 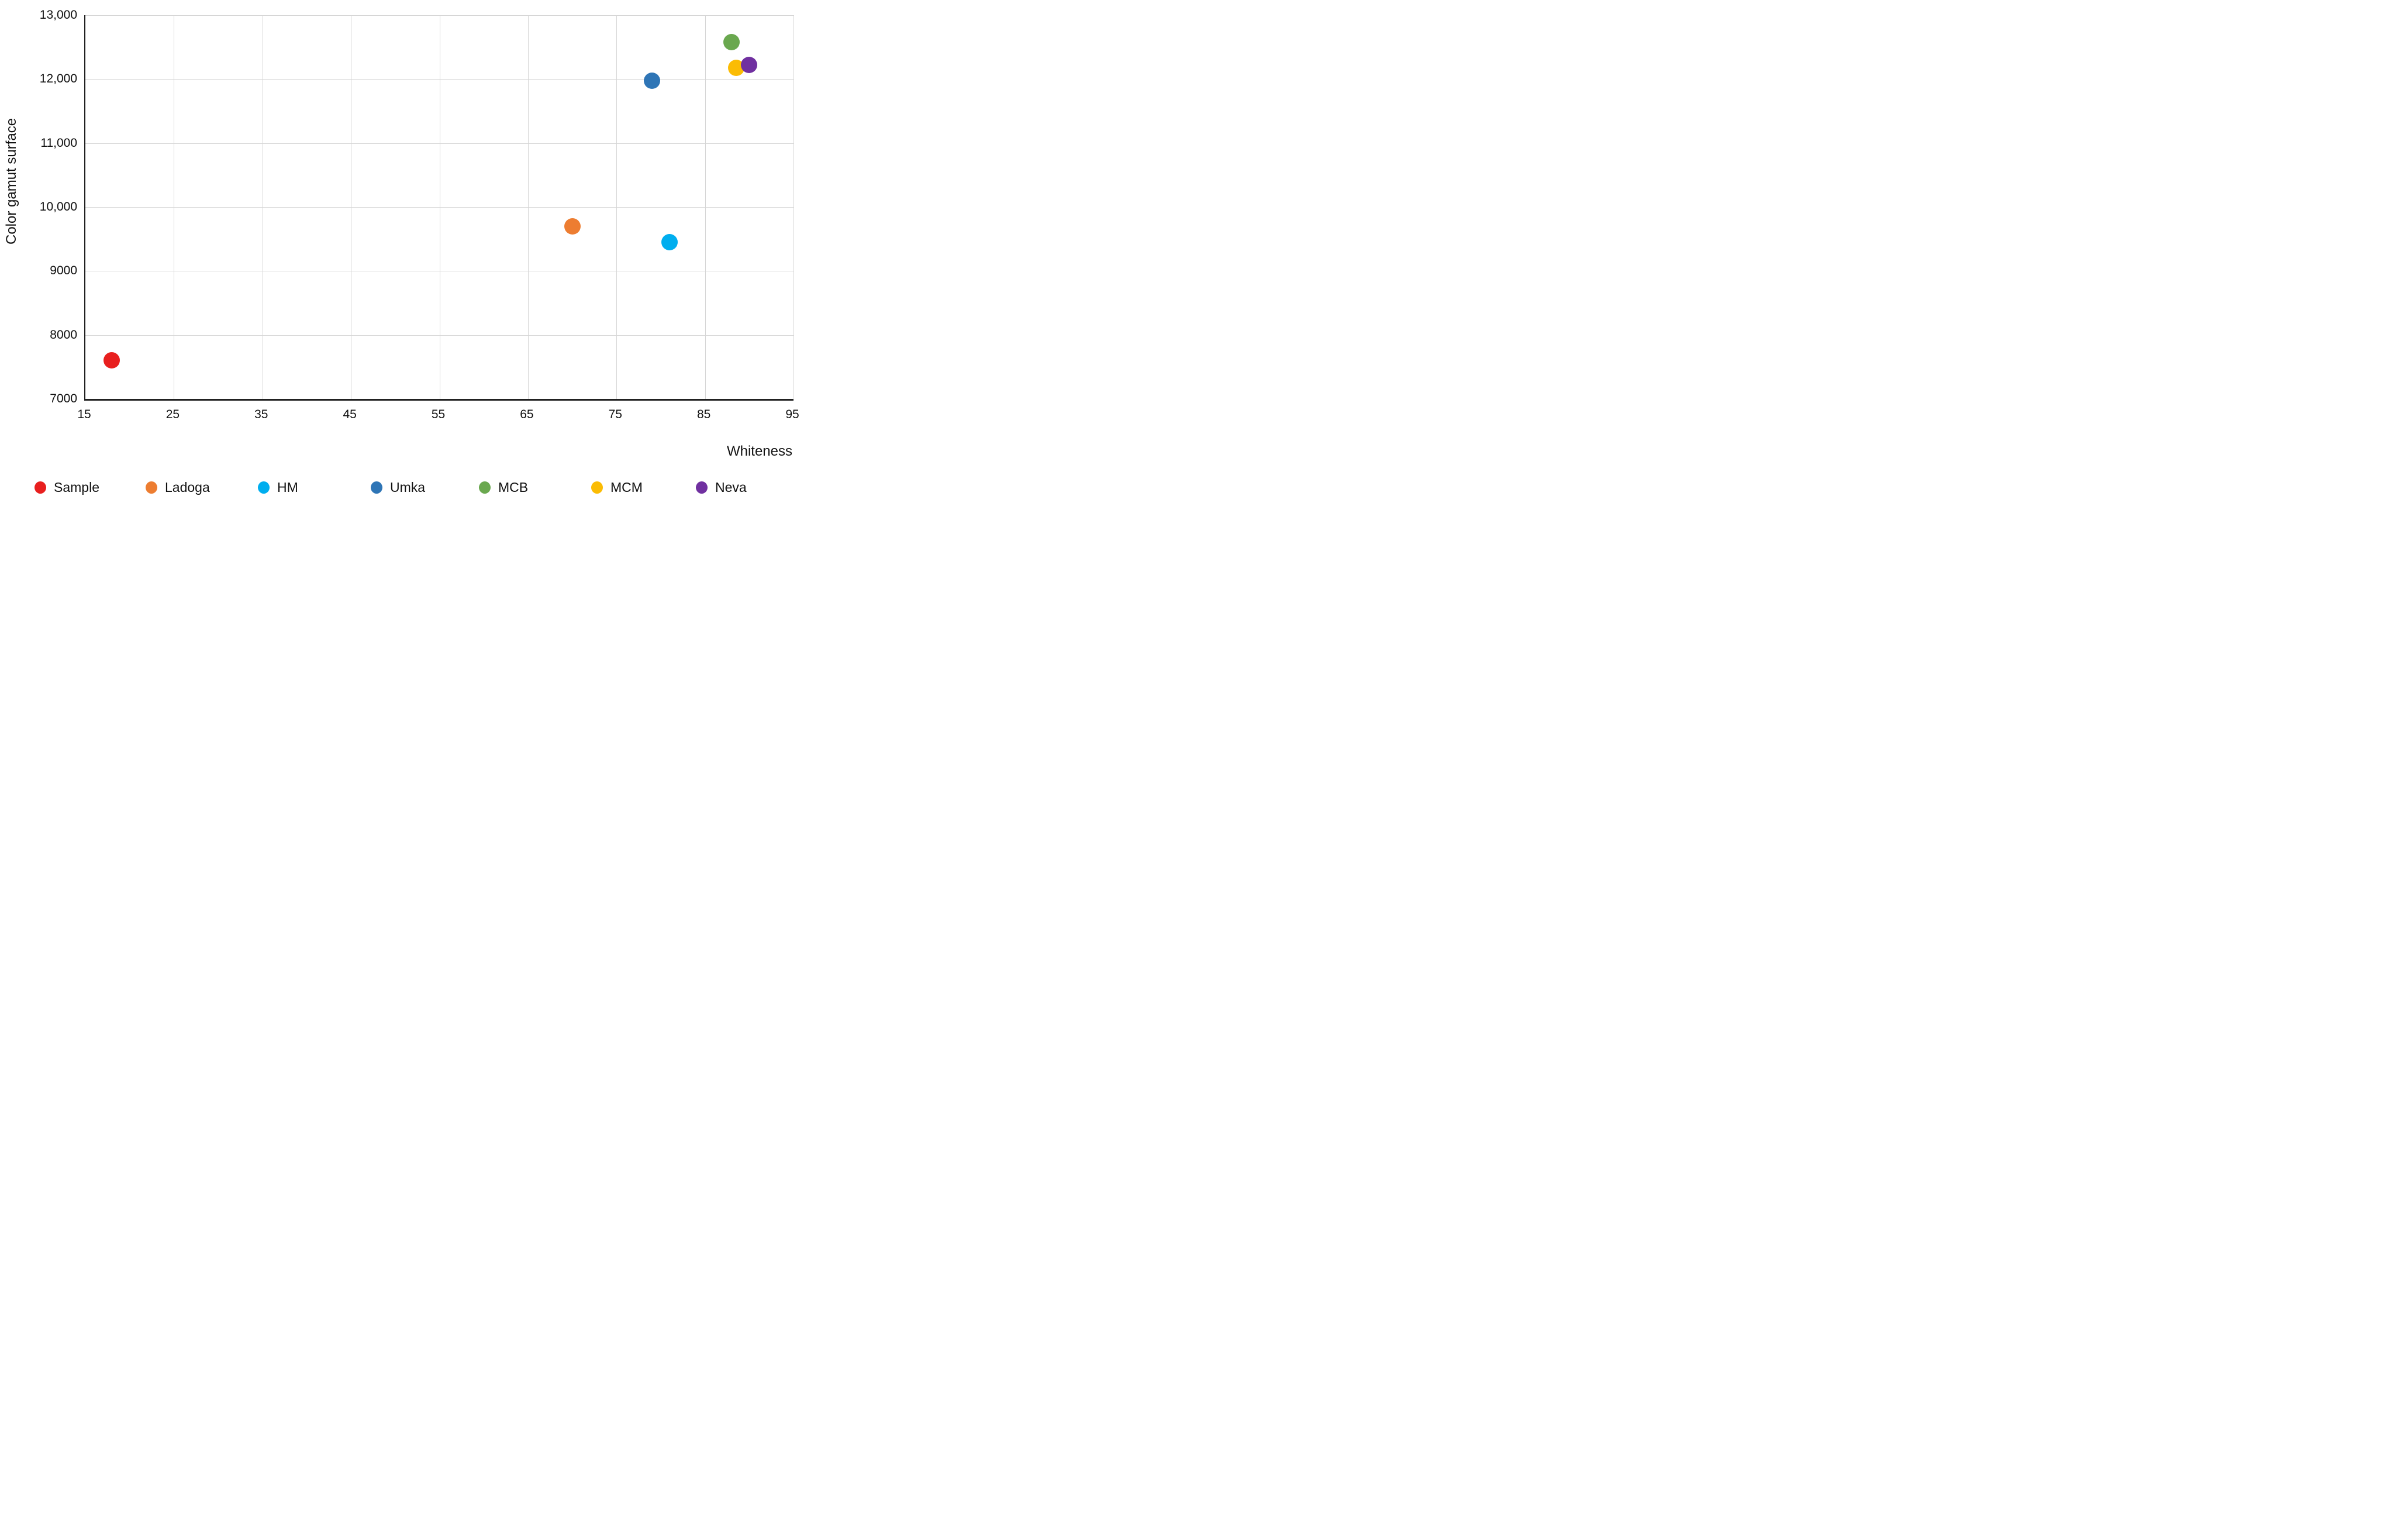 What do you see at coordinates (264, 487) in the screenshot?
I see `legend-swatch-hm-icon` at bounding box center [264, 487].